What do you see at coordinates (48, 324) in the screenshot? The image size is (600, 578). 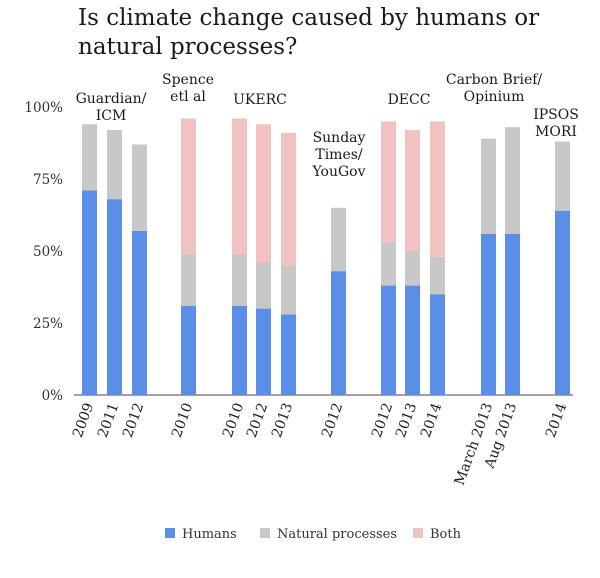 I see `y-tick-label: 25%` at bounding box center [48, 324].